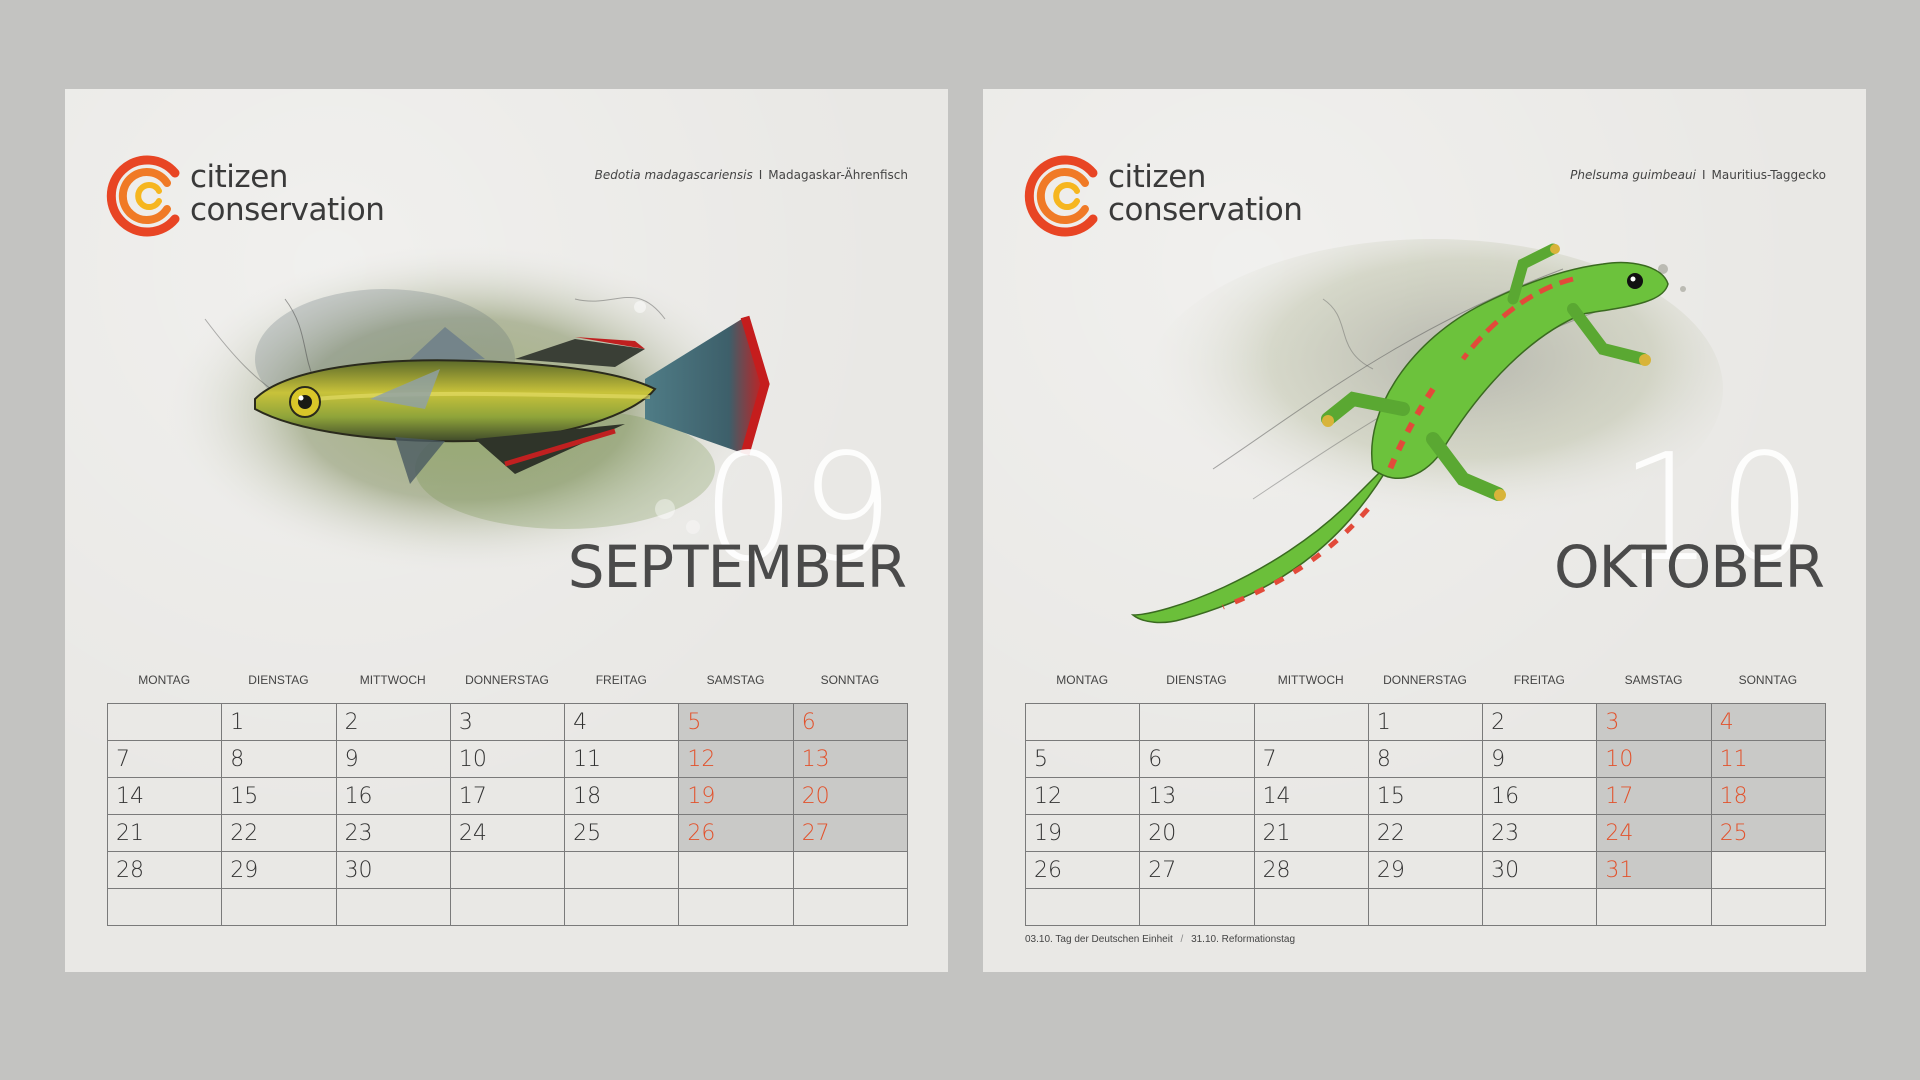 This screenshot has height=1080, width=1920. Describe the element at coordinates (1654, 870) in the screenshot. I see `weekend-day-cell: 31` at that location.